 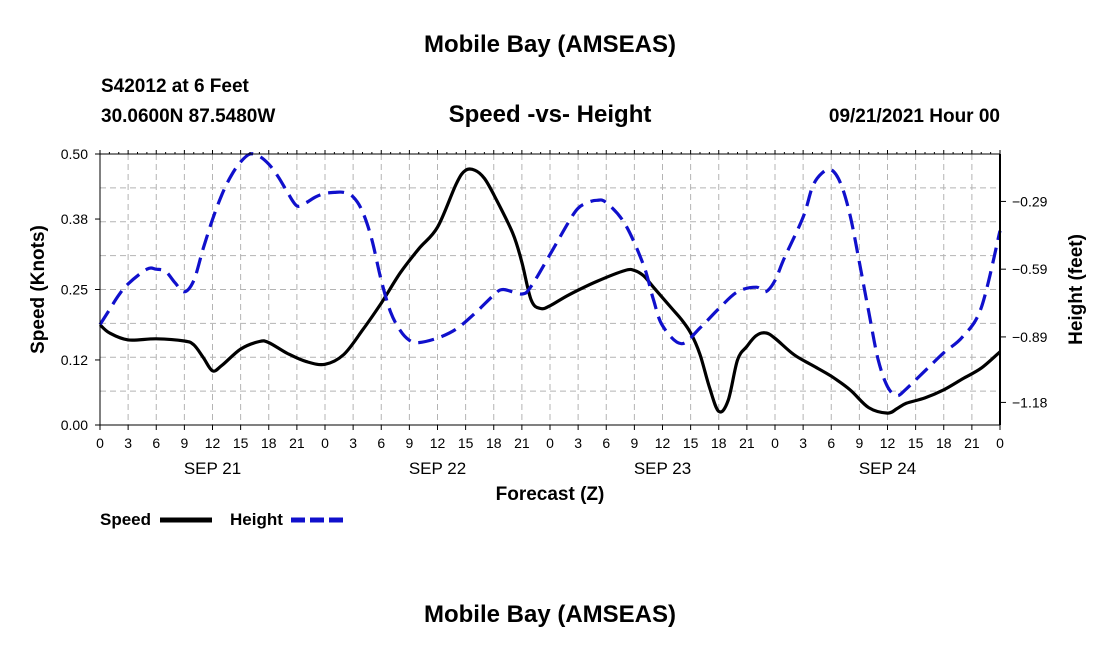 What do you see at coordinates (1030, 269) in the screenshot?
I see `y2-tick-label: −0.59` at bounding box center [1030, 269].